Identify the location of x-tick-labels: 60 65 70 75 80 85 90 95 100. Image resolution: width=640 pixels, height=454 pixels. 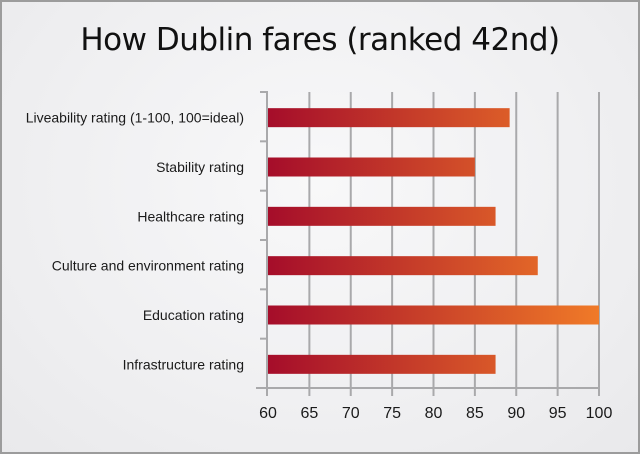
(435, 413).